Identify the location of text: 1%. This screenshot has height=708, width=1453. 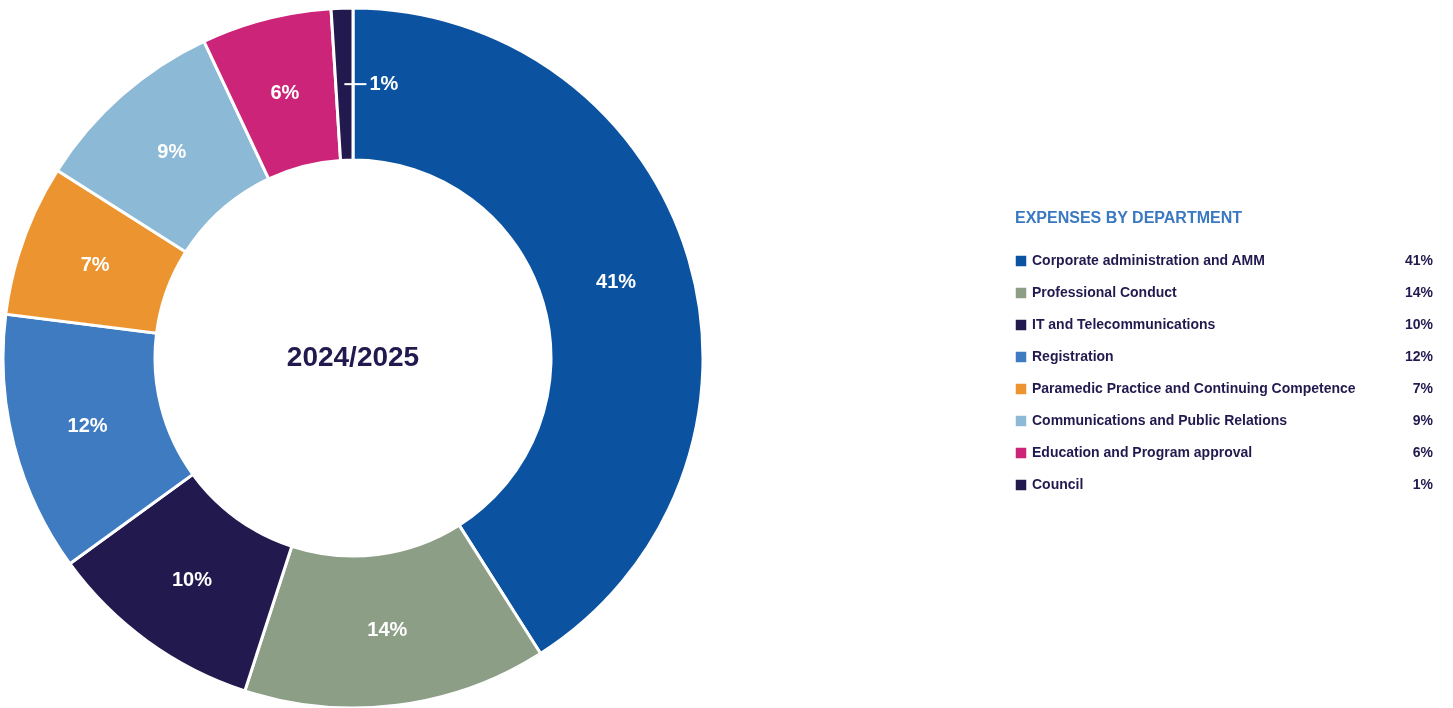
(1422, 484).